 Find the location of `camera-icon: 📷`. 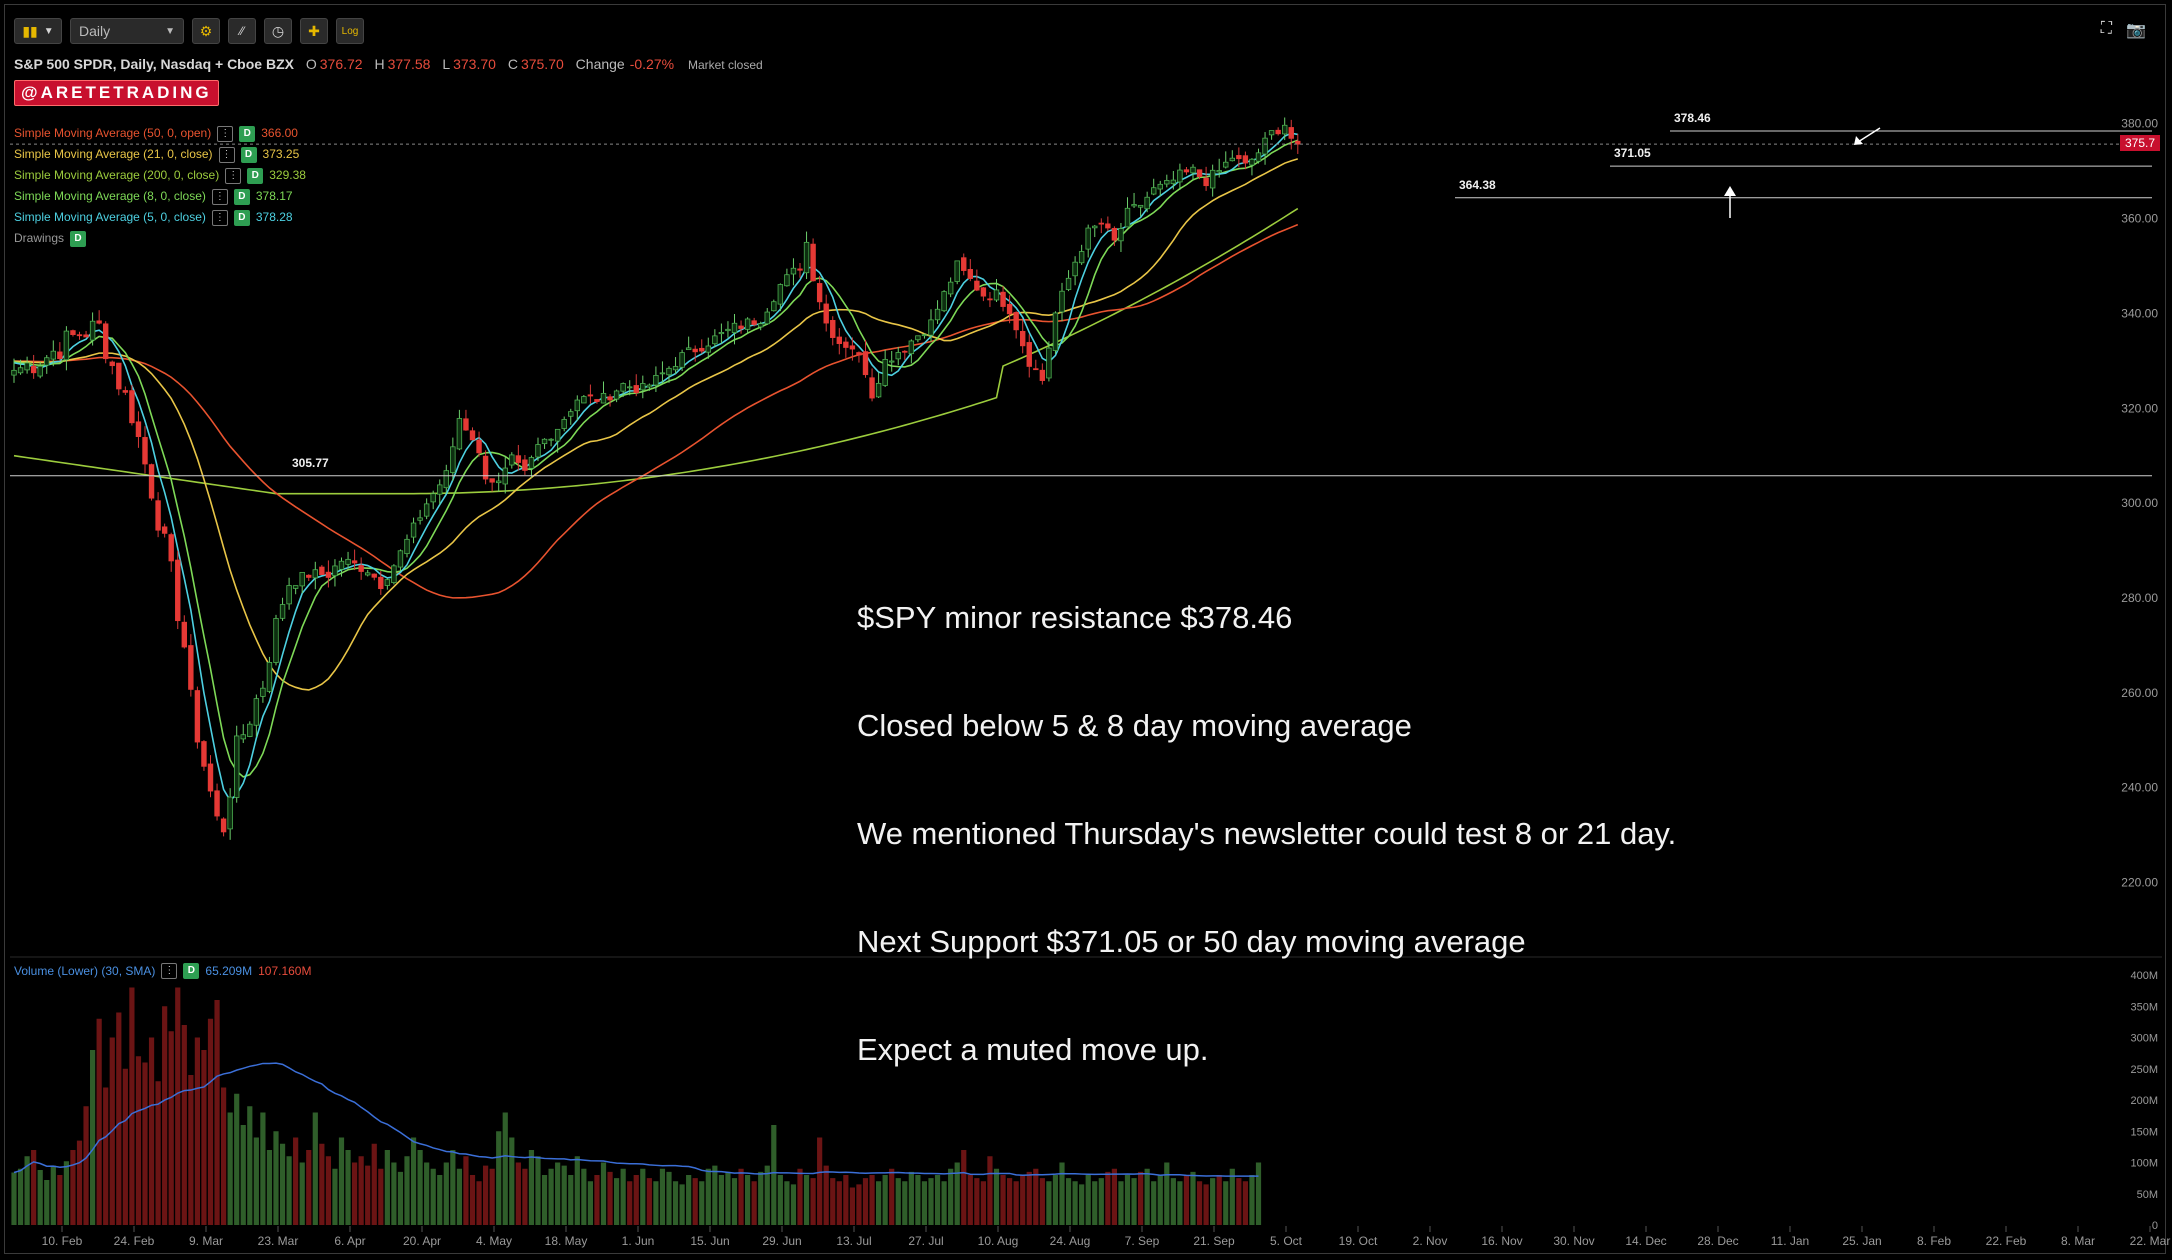

camera-icon: 📷 is located at coordinates (2136, 30).